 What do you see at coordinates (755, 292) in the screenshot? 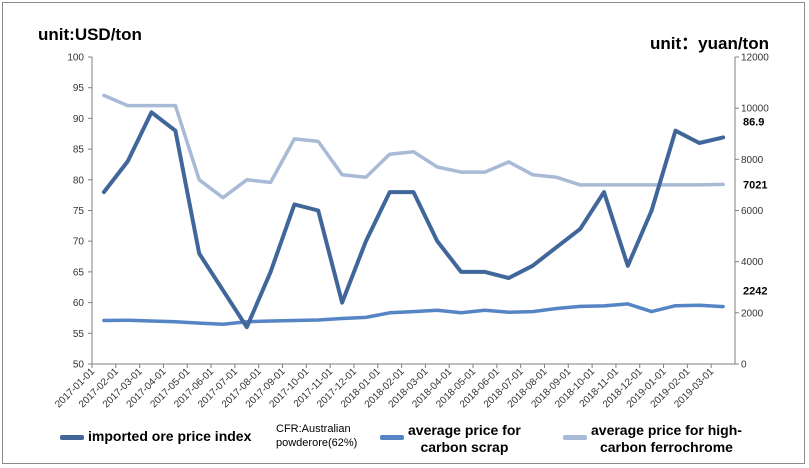
I see `end-label-scrap: 2242` at bounding box center [755, 292].